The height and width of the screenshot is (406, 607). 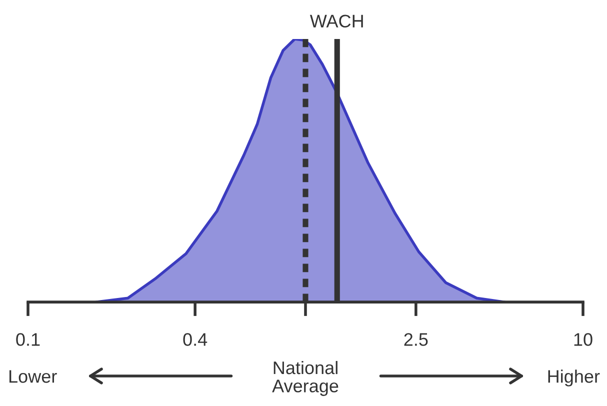 What do you see at coordinates (574, 378) in the screenshot?
I see `text: Higher` at bounding box center [574, 378].